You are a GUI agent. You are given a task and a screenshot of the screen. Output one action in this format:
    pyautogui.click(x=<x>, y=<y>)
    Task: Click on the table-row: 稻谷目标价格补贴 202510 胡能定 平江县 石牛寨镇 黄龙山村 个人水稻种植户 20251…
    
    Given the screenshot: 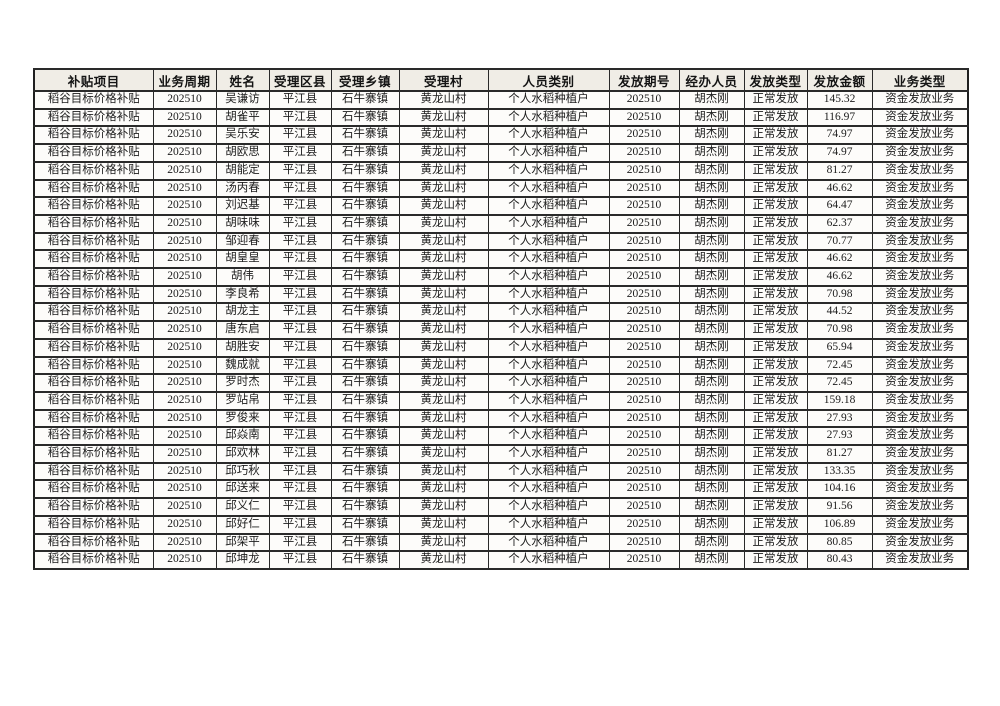 What is the action you would take?
    pyautogui.click(x=501, y=170)
    